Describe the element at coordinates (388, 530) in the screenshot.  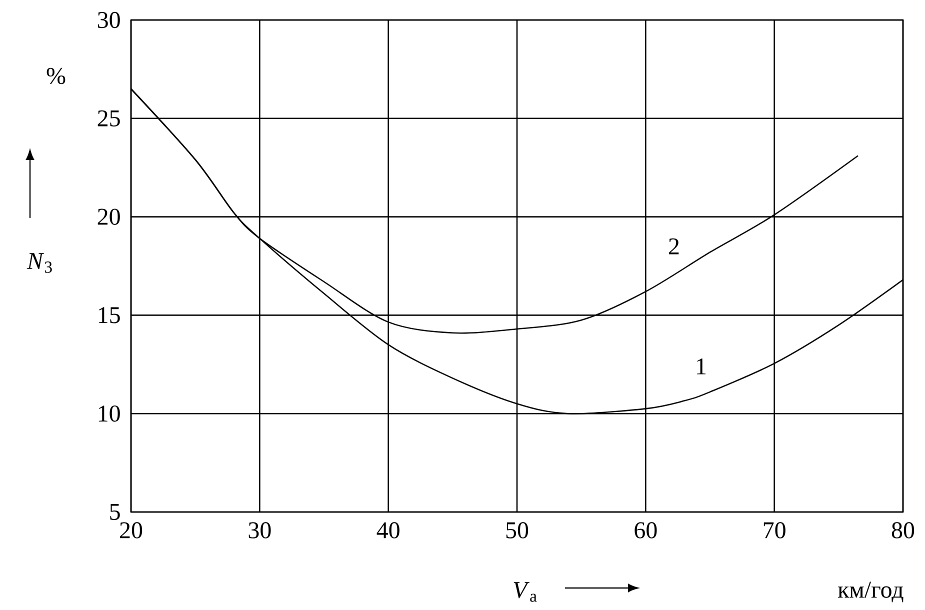
I see `x-tick-label: 40` at that location.